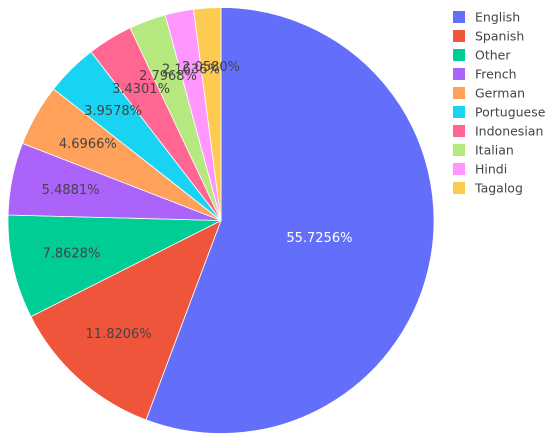  What do you see at coordinates (459, 93) in the screenshot?
I see `legend-swatch-german` at bounding box center [459, 93].